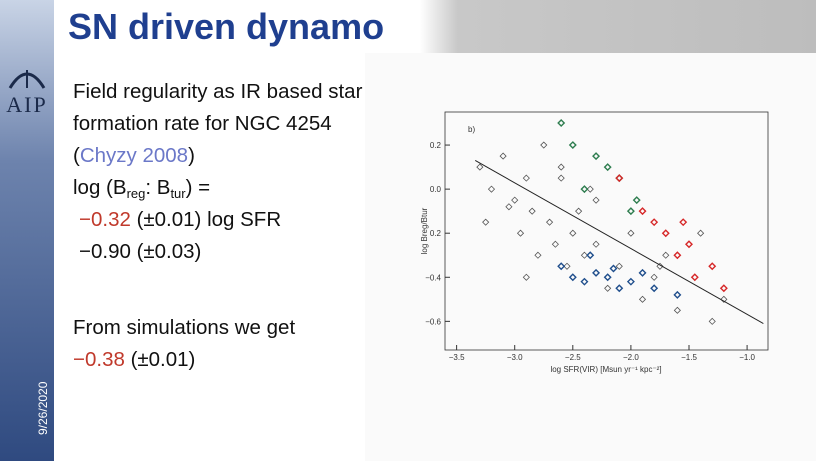 The image size is (816, 461). What do you see at coordinates (631, 357) in the screenshot?
I see `x-tick-label: −2.0` at bounding box center [631, 357].